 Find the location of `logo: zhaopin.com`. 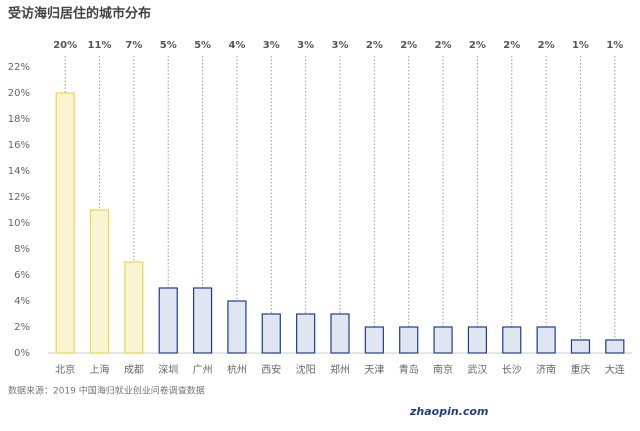

logo: zhaopin.com is located at coordinates (448, 411).